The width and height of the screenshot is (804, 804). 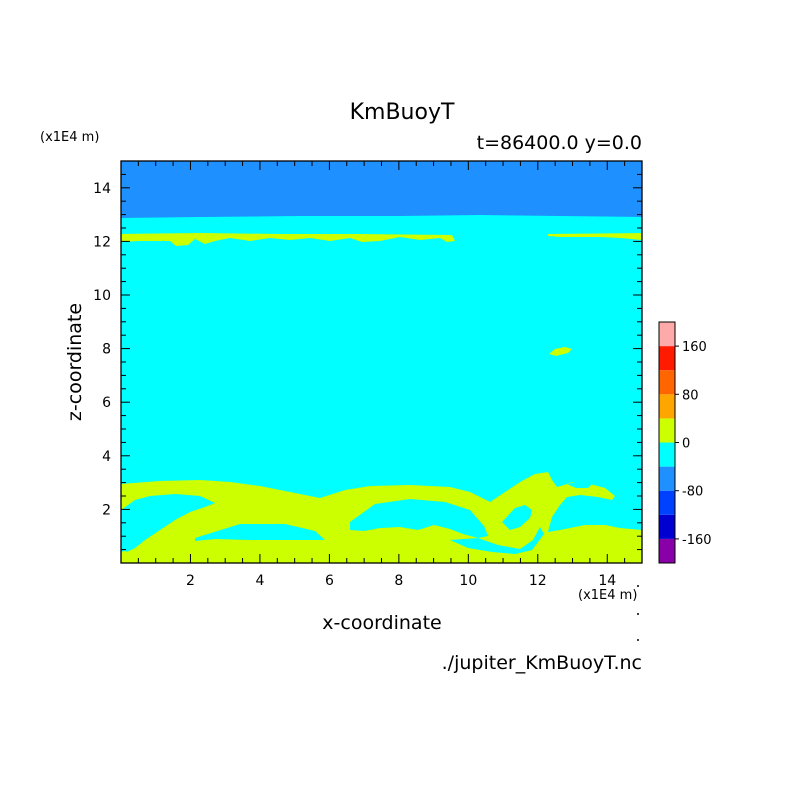 What do you see at coordinates (106, 510) in the screenshot?
I see `y-tick-label: 2` at bounding box center [106, 510].